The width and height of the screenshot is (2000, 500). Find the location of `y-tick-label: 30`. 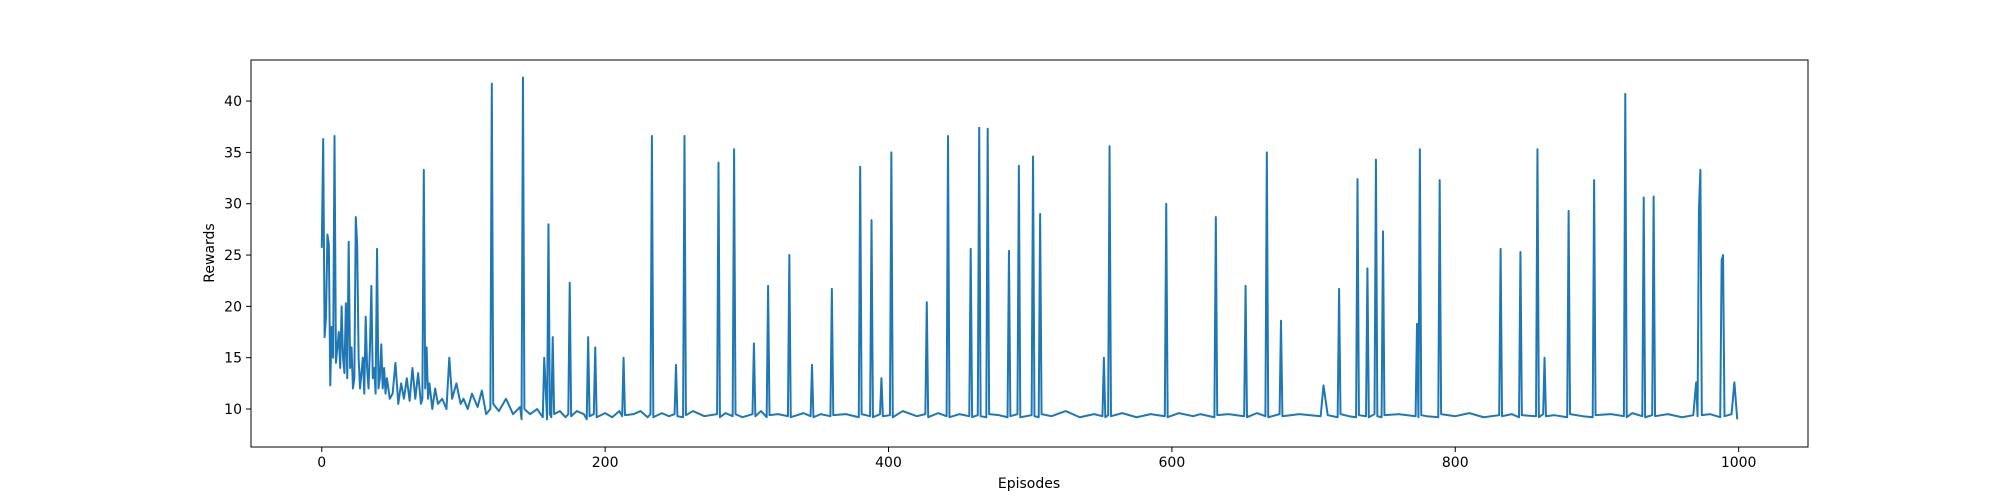

y-tick-label: 30 is located at coordinates (233, 205).